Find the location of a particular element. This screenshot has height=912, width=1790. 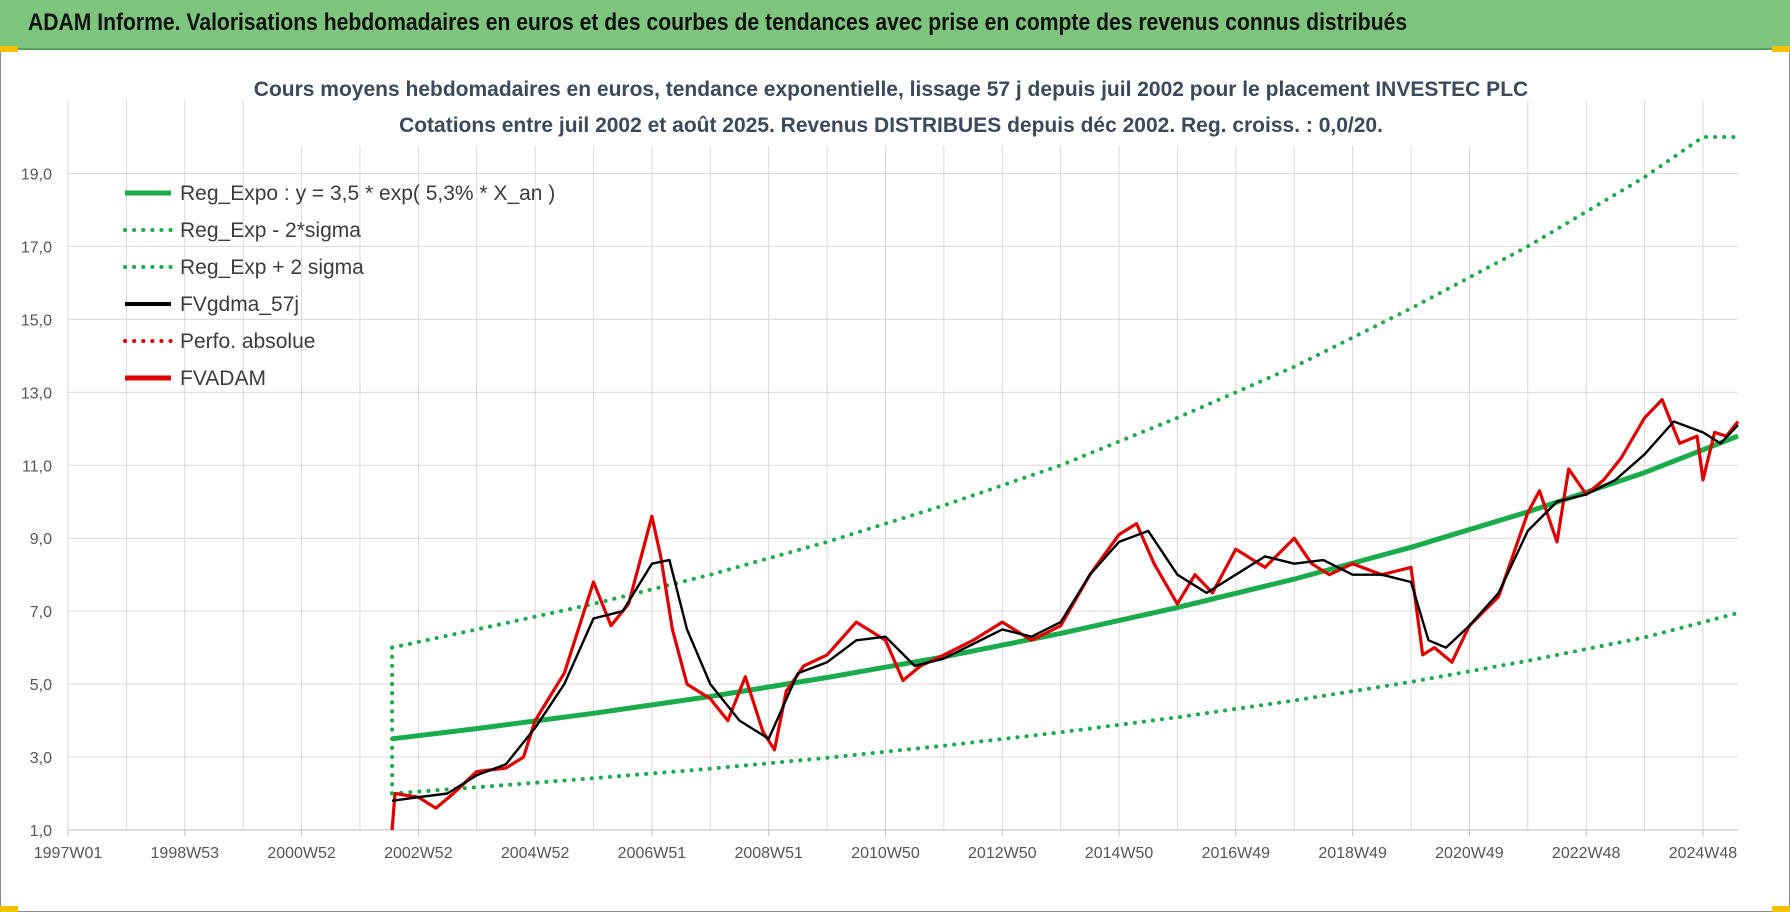

y-tick-label: 1,0 is located at coordinates (41, 831).